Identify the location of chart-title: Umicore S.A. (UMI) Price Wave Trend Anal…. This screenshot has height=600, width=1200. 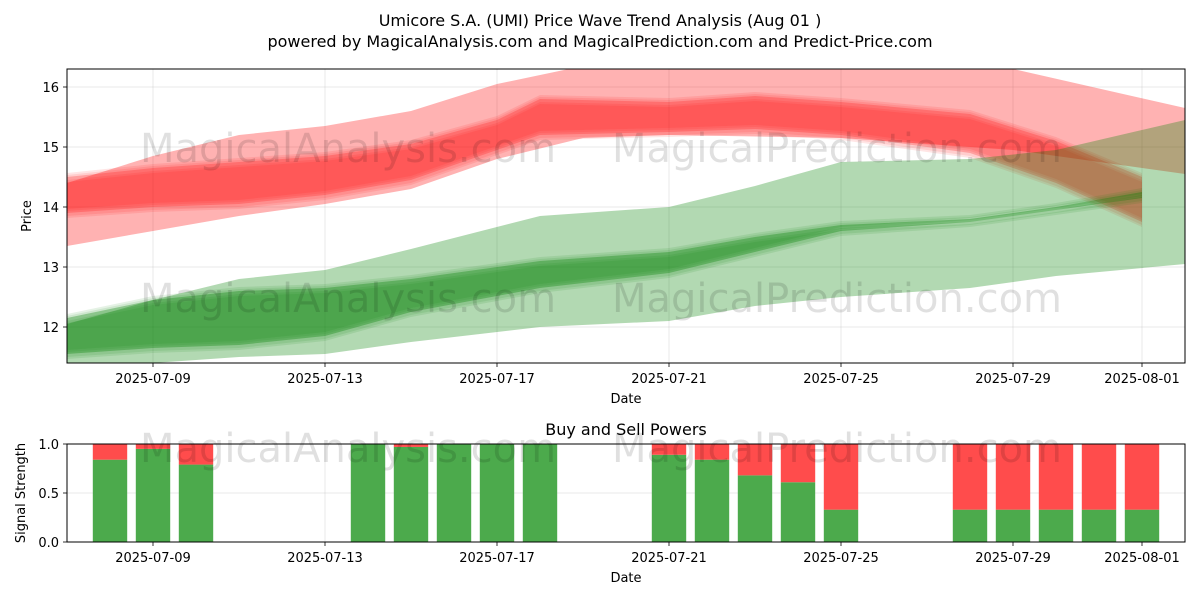
(600, 20).